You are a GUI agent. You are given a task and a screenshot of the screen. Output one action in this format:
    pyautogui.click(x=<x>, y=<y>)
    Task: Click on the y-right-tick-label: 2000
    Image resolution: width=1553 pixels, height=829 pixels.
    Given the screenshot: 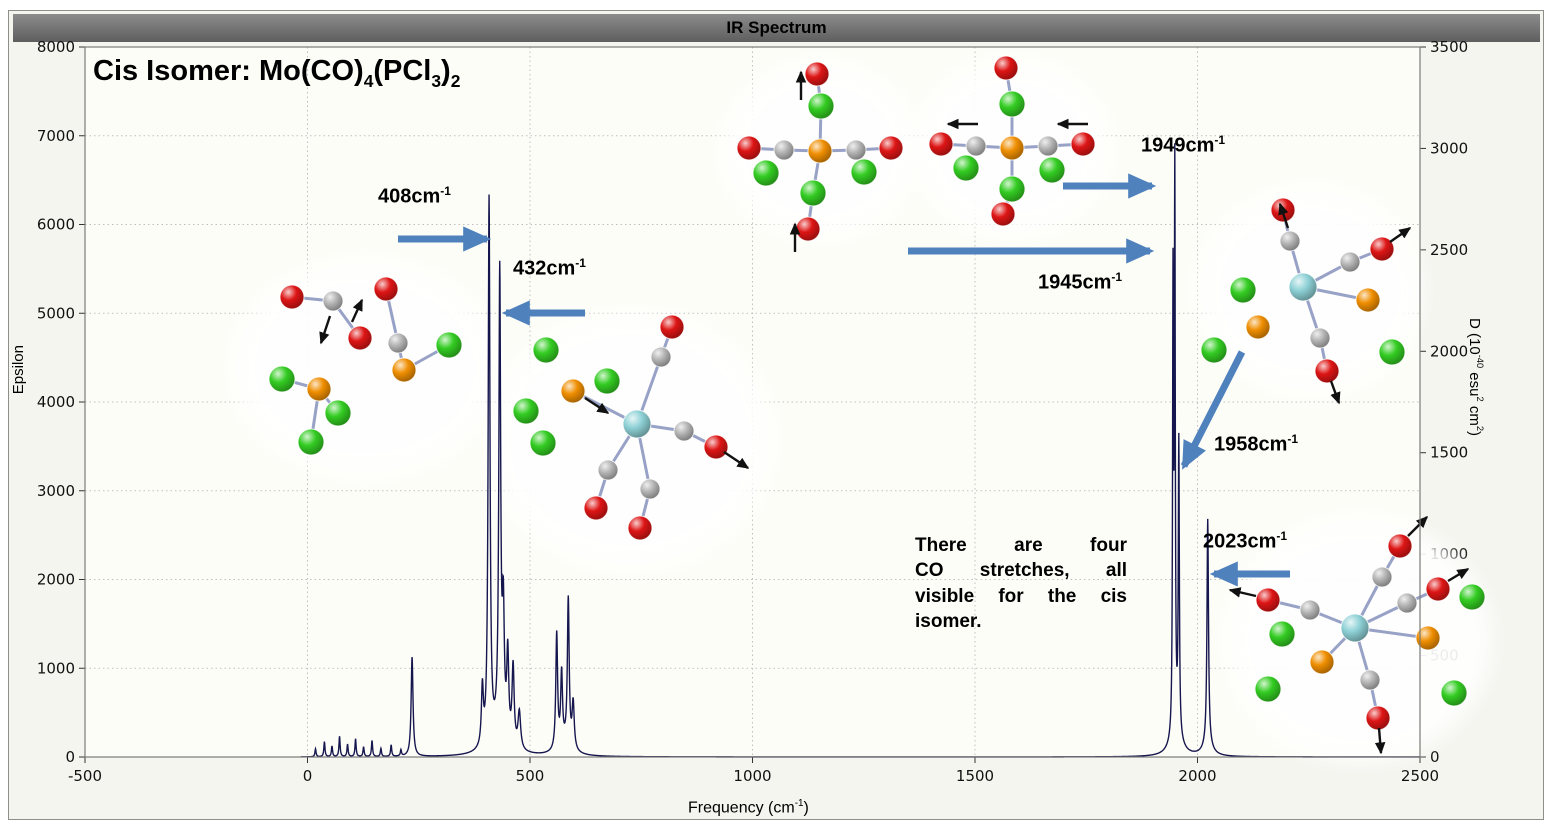 What is the action you would take?
    pyautogui.click(x=1449, y=351)
    